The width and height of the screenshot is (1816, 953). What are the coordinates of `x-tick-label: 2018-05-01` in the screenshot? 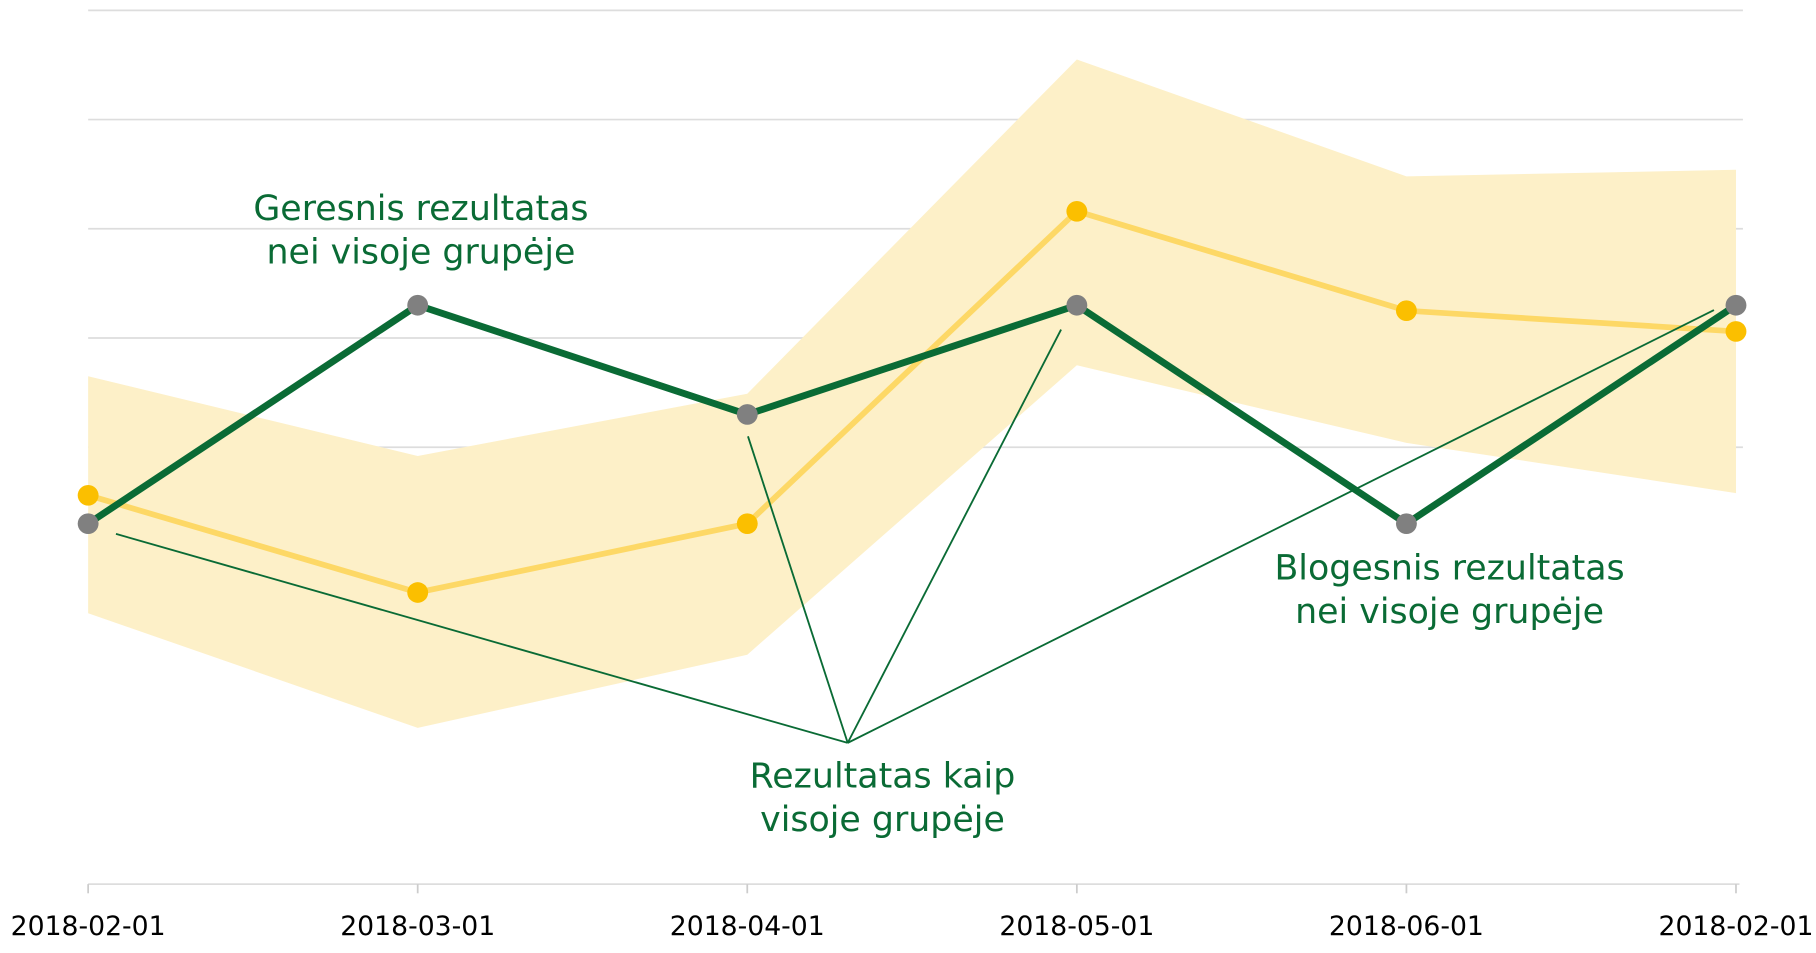 It's located at (1076, 926).